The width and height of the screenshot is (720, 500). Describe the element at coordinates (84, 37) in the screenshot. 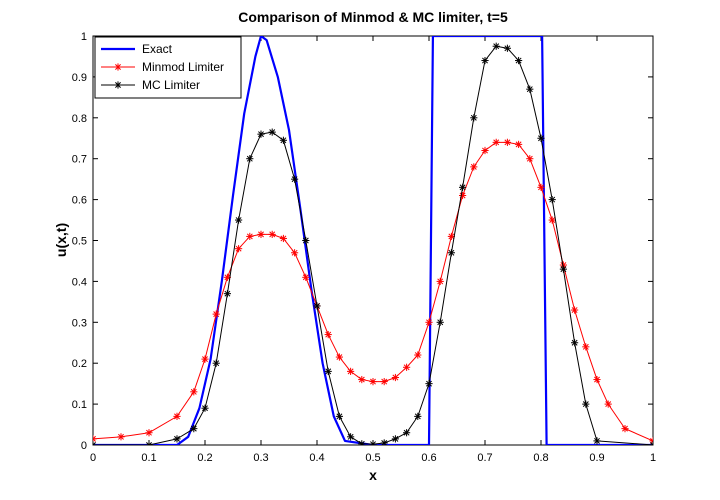

I see `y-tick-label: 1` at that location.